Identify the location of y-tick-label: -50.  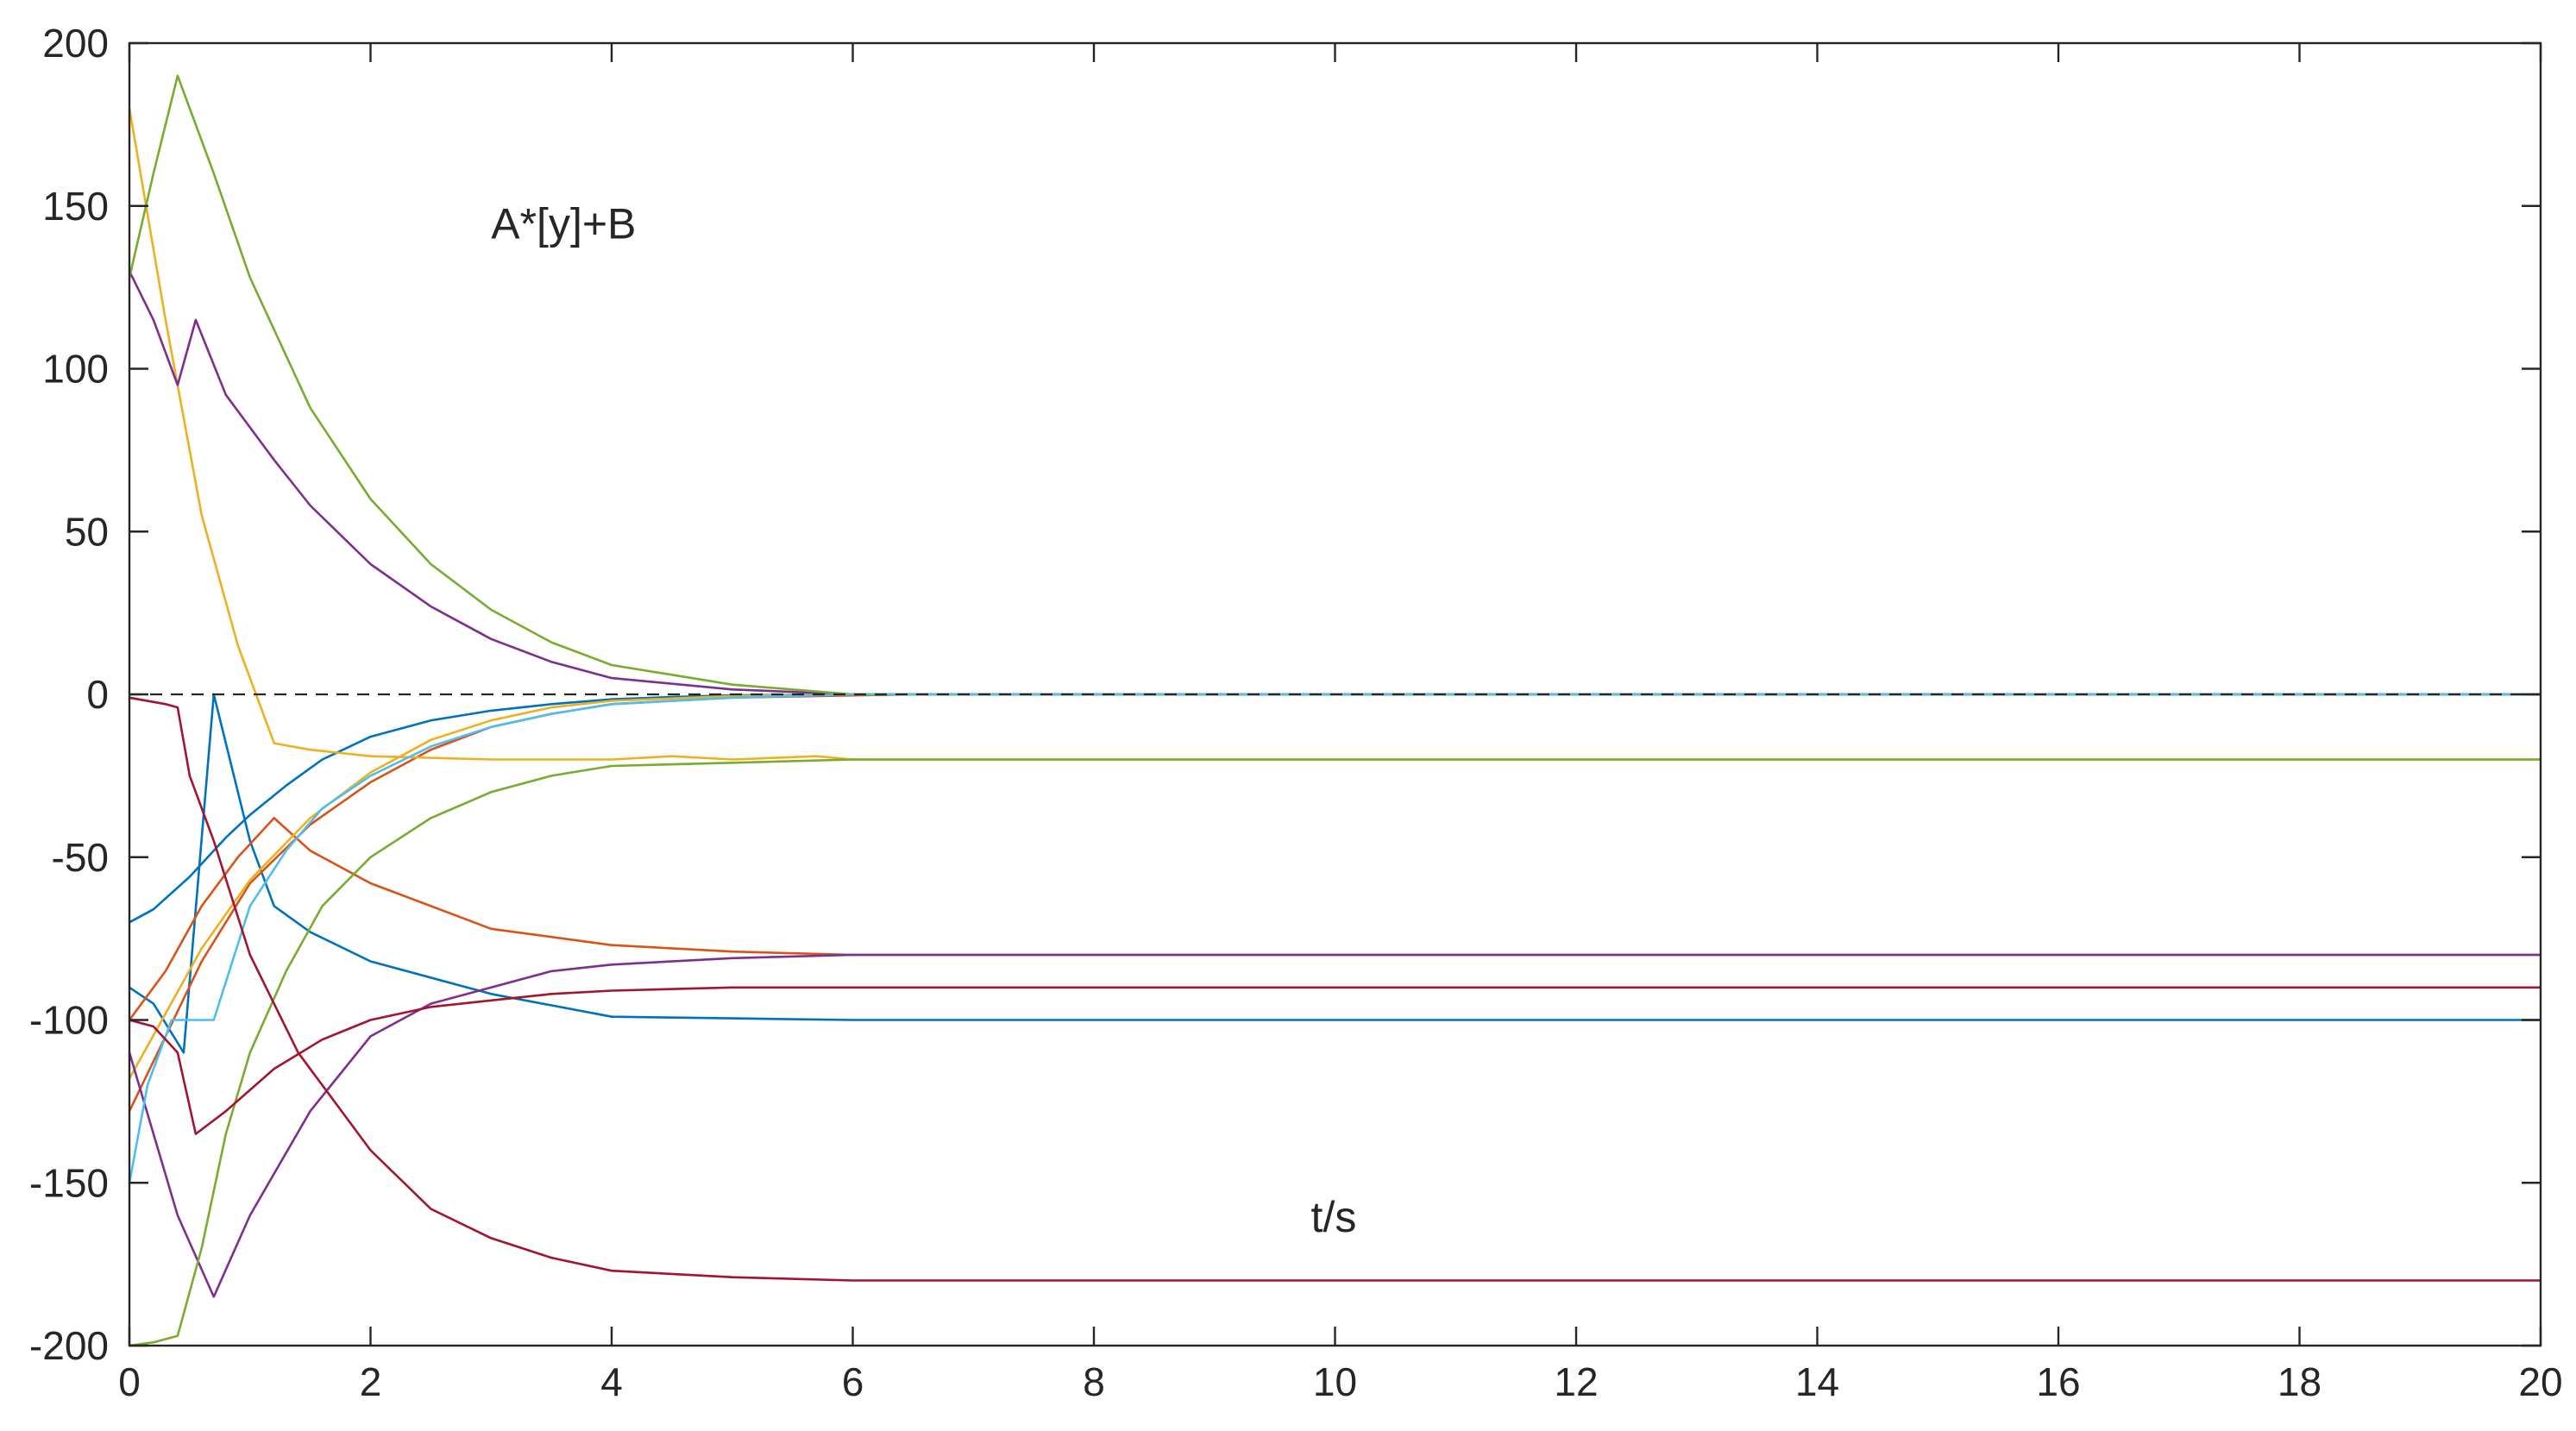
(80, 857).